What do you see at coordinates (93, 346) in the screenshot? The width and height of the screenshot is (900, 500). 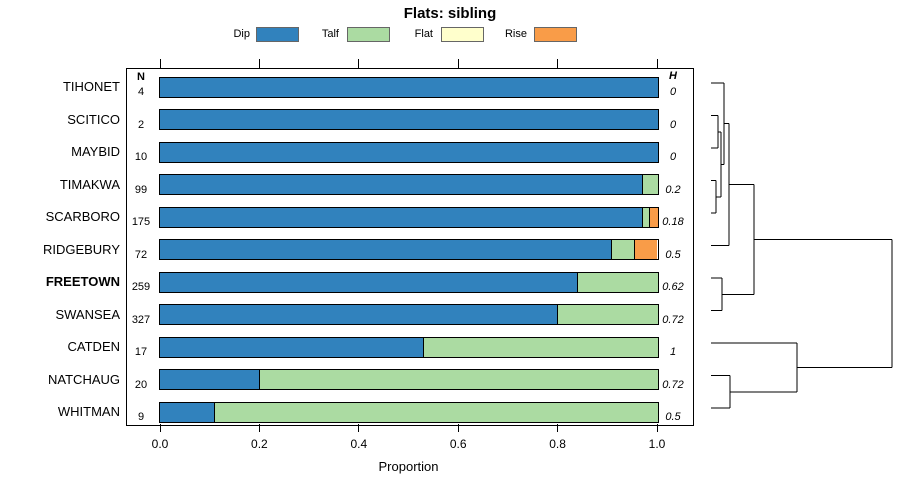 I see `site-label-catden: CATDEN` at bounding box center [93, 346].